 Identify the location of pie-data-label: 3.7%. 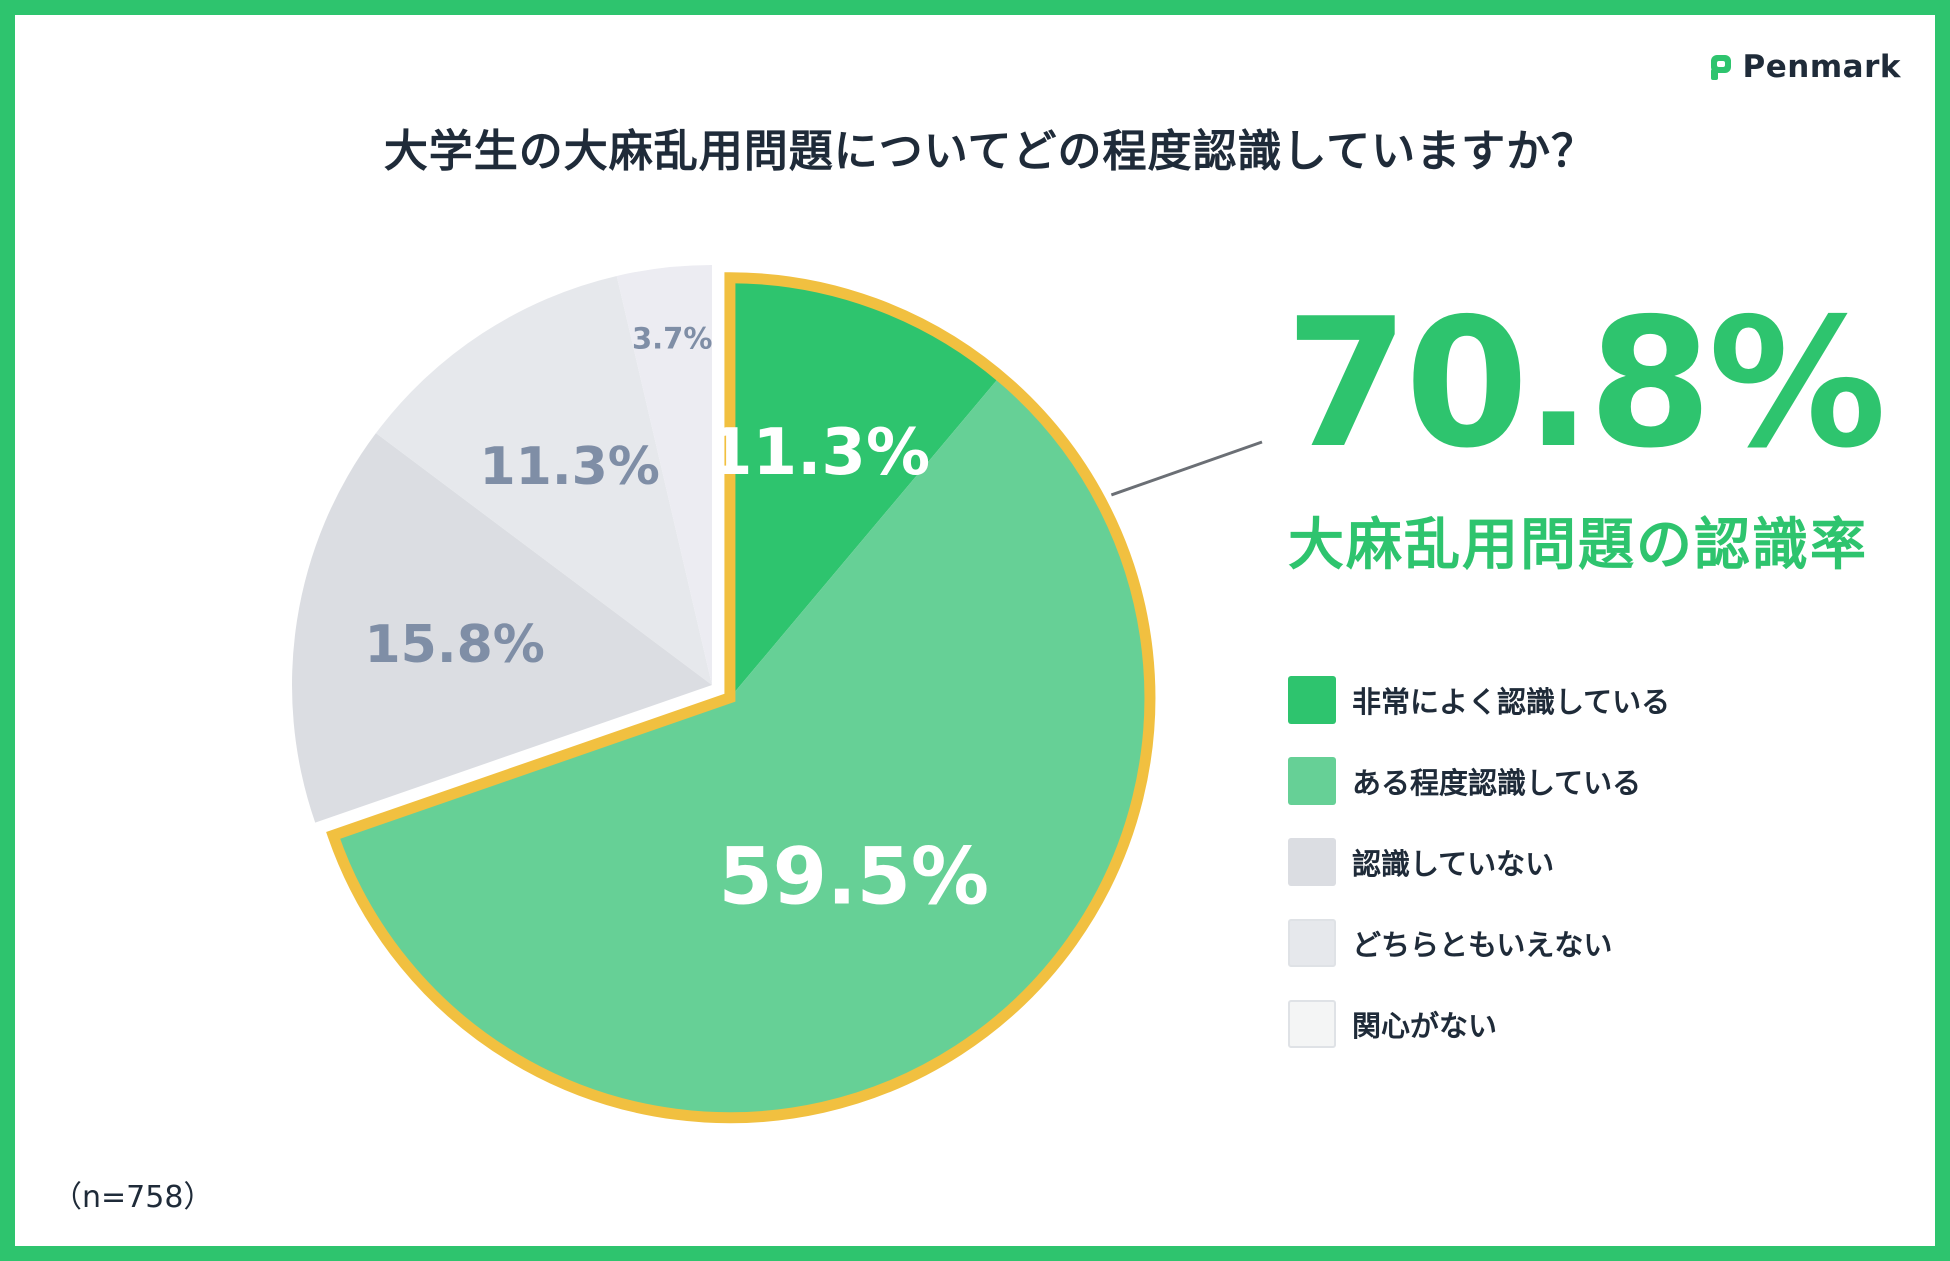
(672, 339).